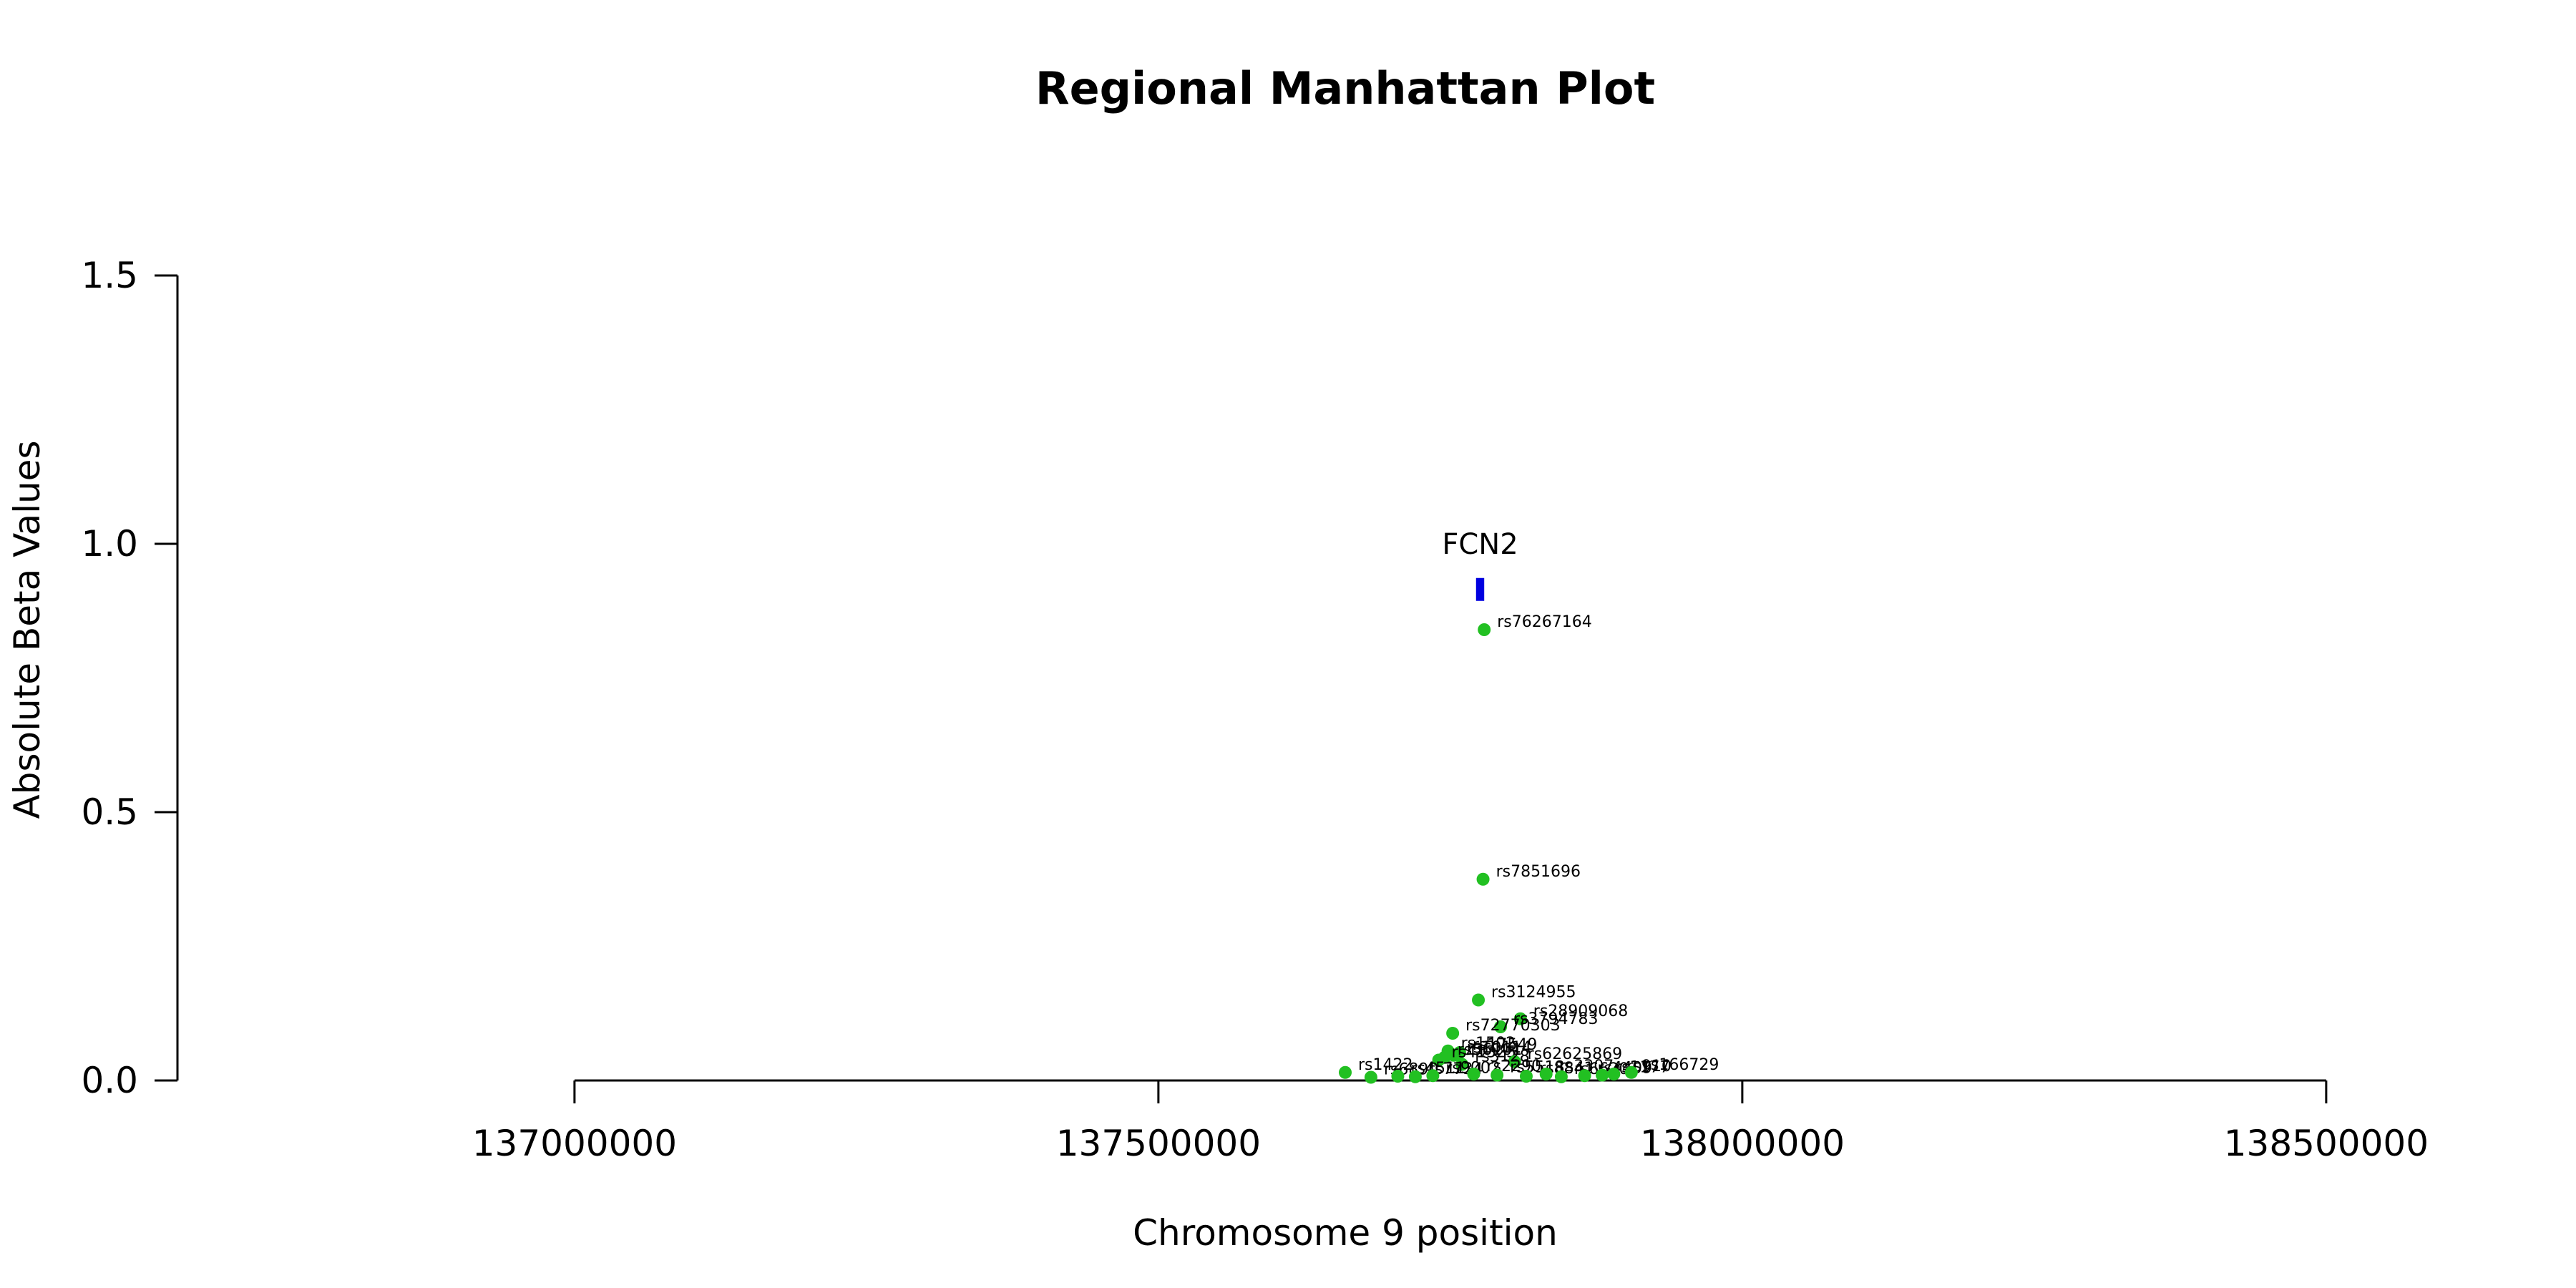  What do you see at coordinates (1538, 872) in the screenshot?
I see `snp-label: rs7851696` at bounding box center [1538, 872].